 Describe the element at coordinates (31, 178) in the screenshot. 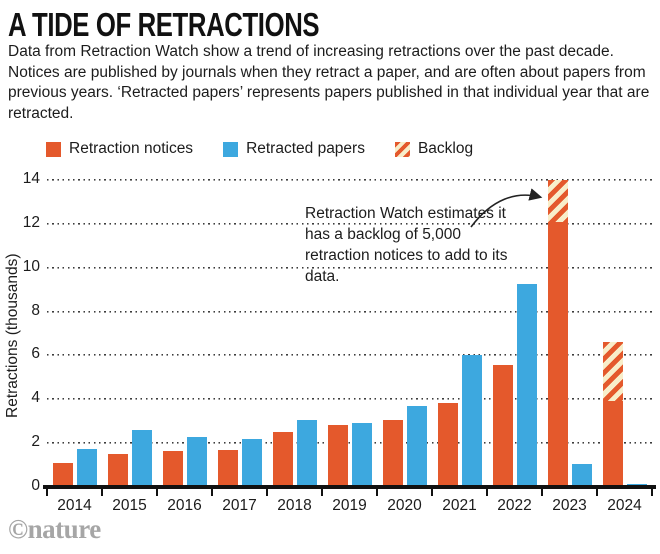

I see `y-tick-label-14: 14` at that location.